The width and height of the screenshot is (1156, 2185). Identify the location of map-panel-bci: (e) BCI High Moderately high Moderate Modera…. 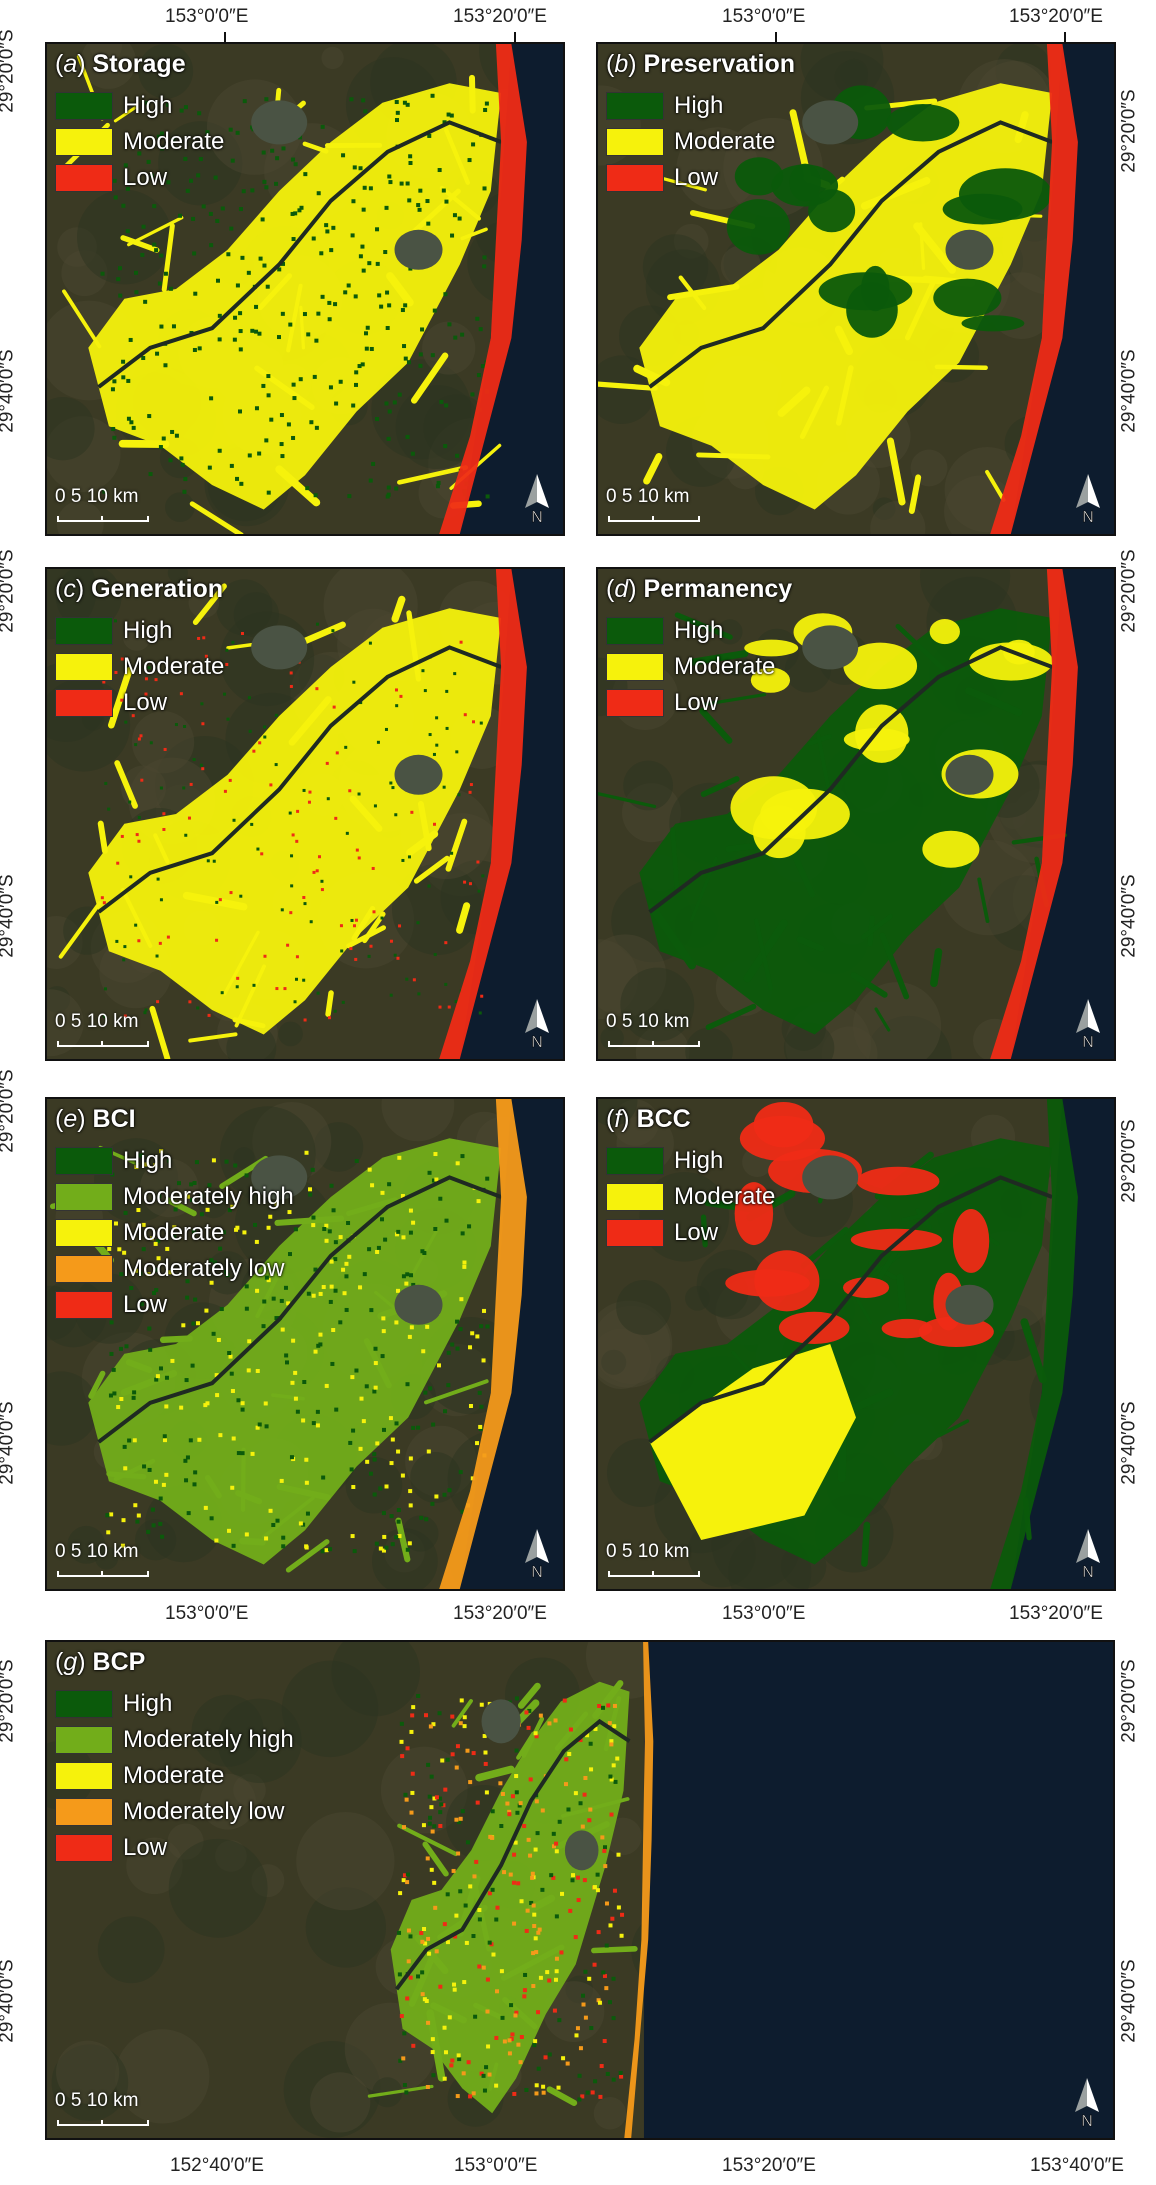
(305, 1344).